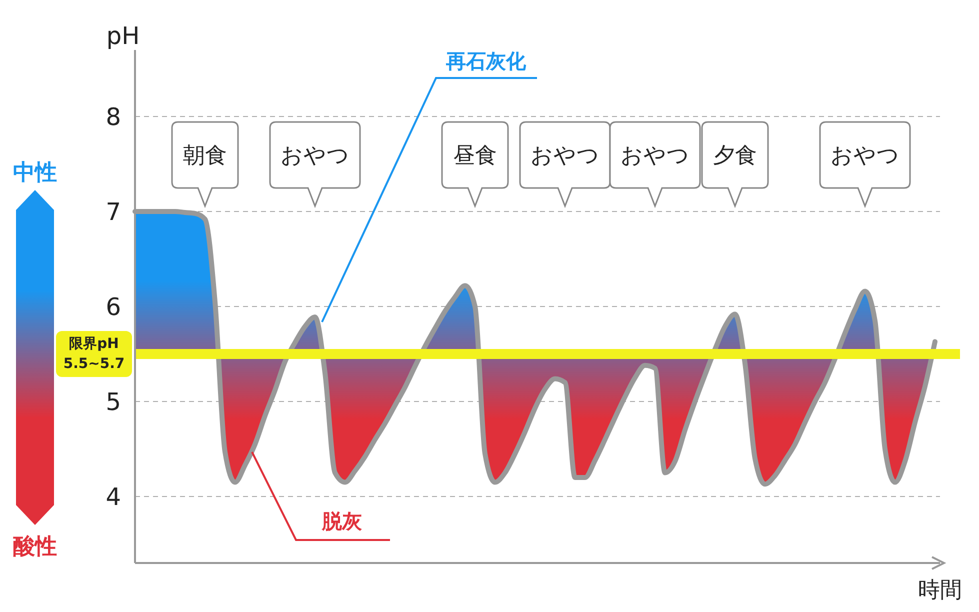  Describe the element at coordinates (35, 547) in the screenshot. I see `text: 酸性` at that location.